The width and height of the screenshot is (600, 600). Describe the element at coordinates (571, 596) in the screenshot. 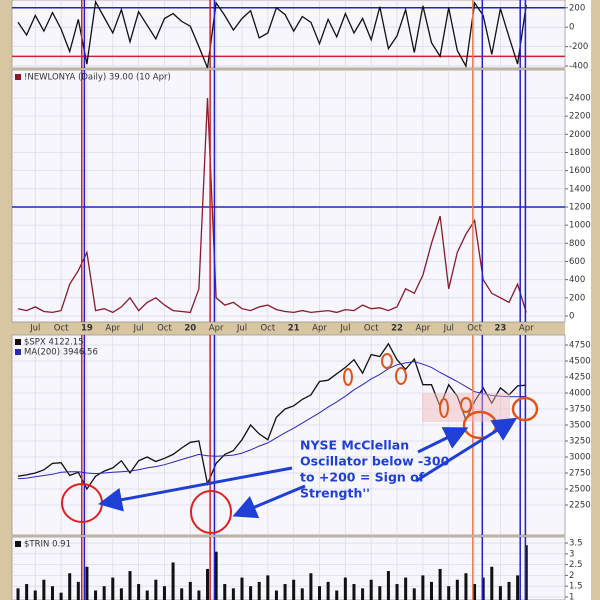

I see `y-tick-label: 1` at that location.